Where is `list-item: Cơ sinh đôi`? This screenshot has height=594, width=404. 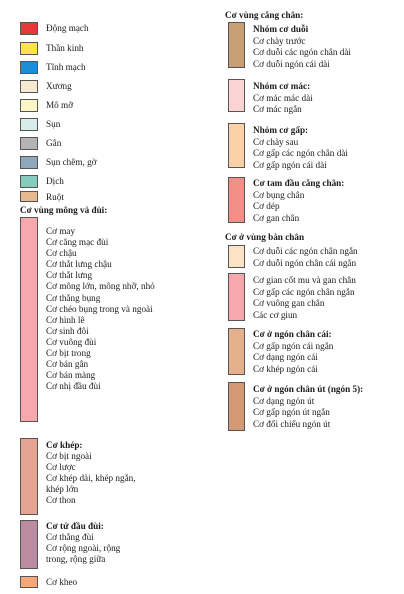 list-item: Cơ sinh đôi is located at coordinates (67, 330).